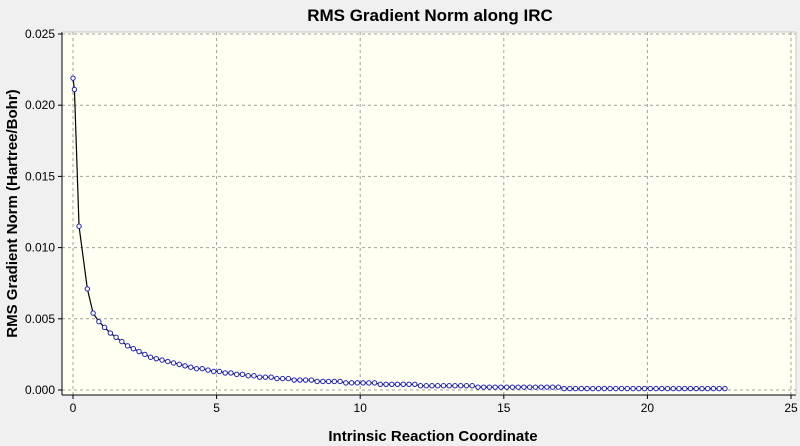 The image size is (800, 446). Describe the element at coordinates (504, 408) in the screenshot. I see `x-tick-label: 15` at that location.